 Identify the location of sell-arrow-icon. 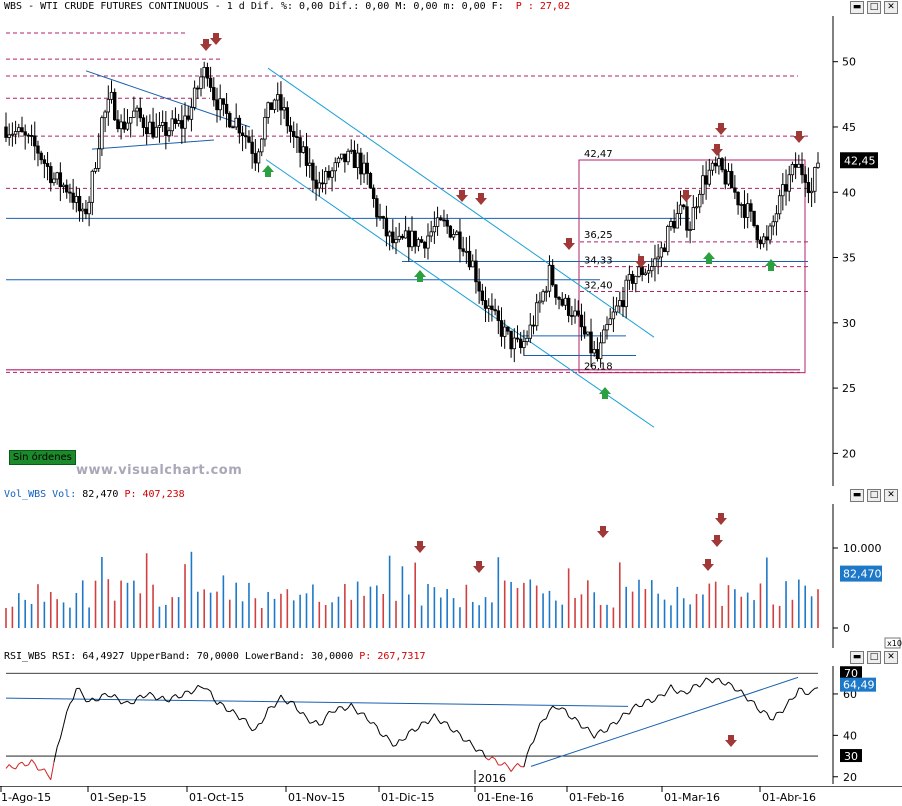
(216, 39).